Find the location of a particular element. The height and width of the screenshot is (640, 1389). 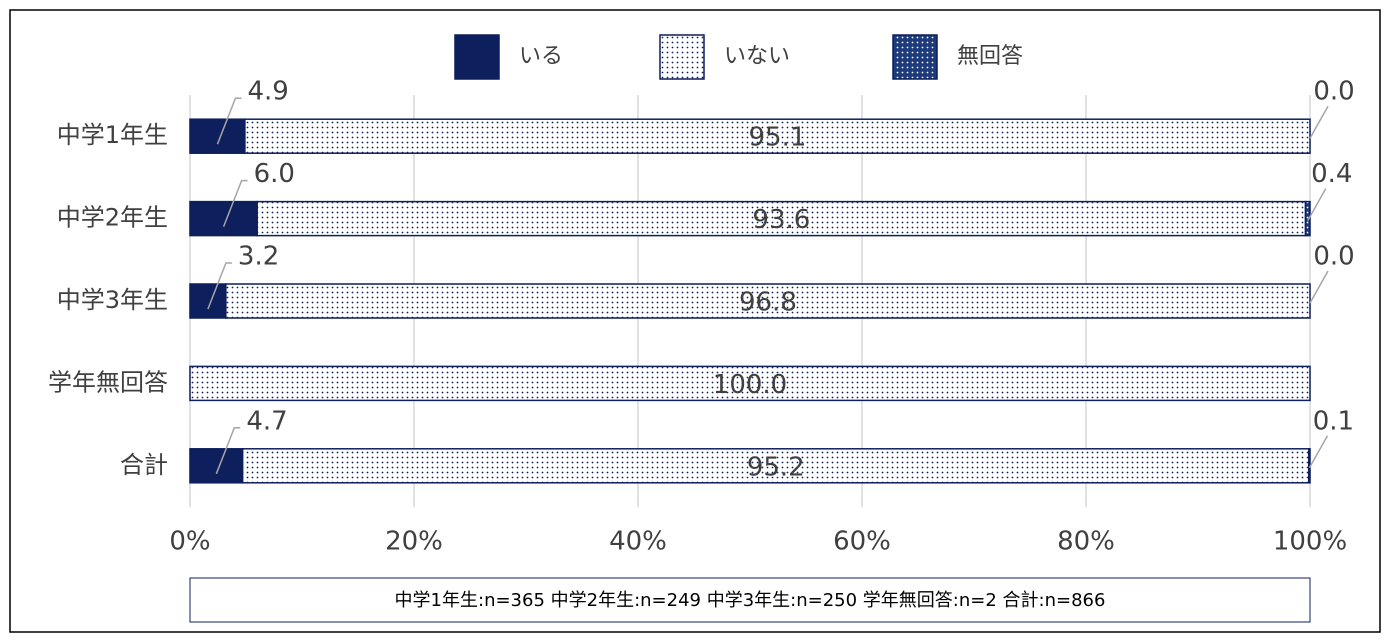

x-tick-label: 0% is located at coordinates (189, 542).